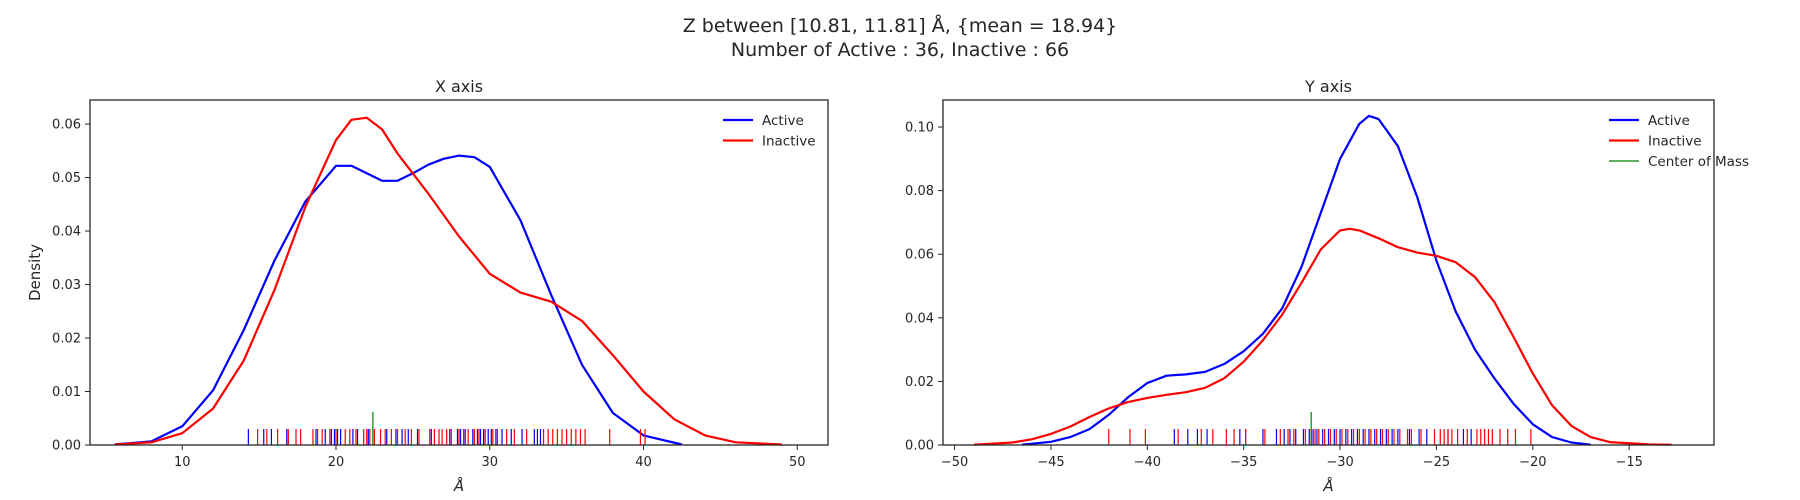  I want to click on figure-title-line2: Number of Active : 36, Inactive : 66, so click(900, 50).